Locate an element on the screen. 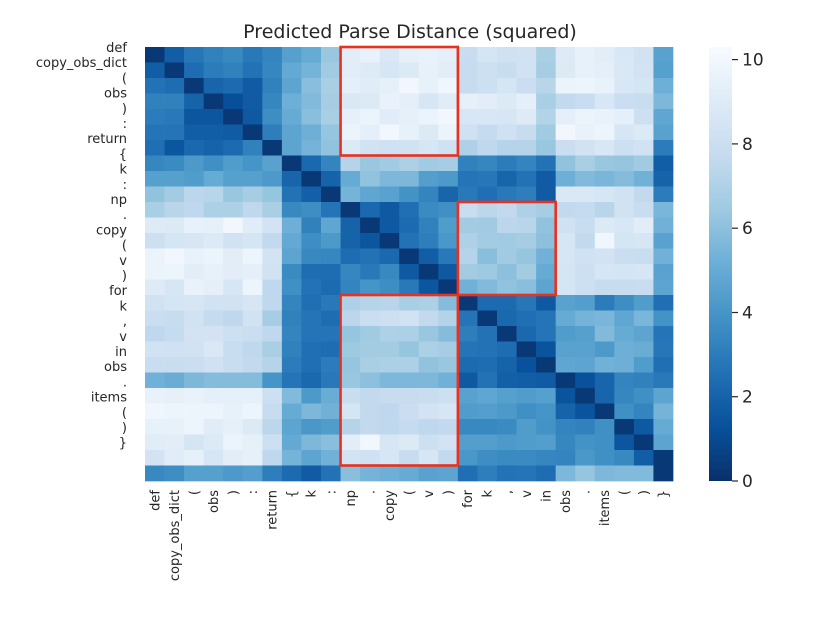  y-tick-label: return is located at coordinates (107, 139).